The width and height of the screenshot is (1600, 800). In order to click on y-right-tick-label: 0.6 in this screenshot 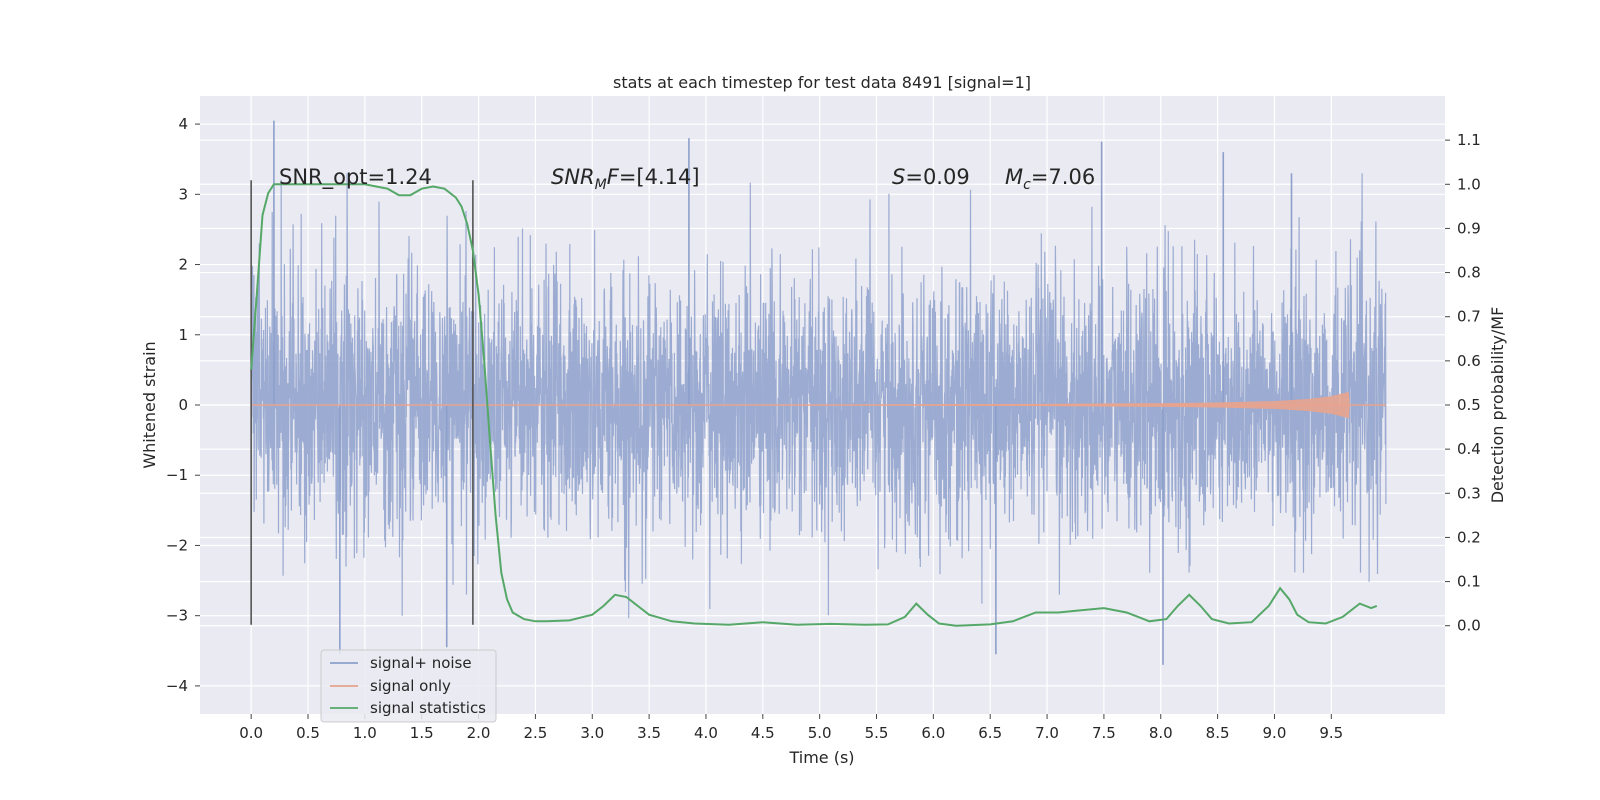, I will do `click(1469, 361)`.